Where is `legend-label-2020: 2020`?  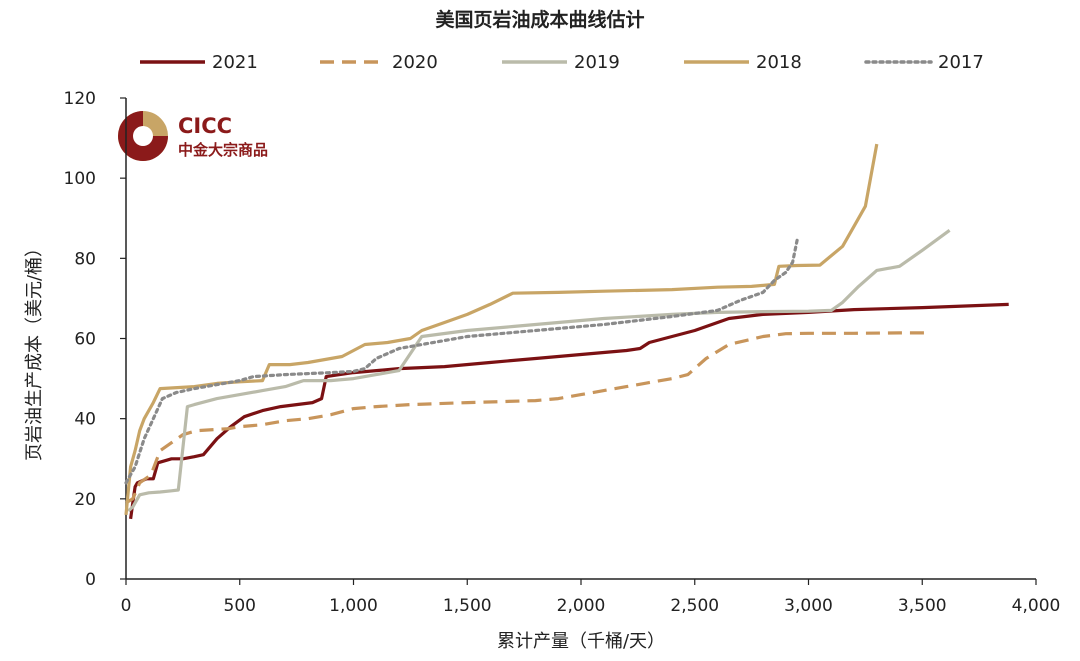 legend-label-2020: 2020 is located at coordinates (415, 62).